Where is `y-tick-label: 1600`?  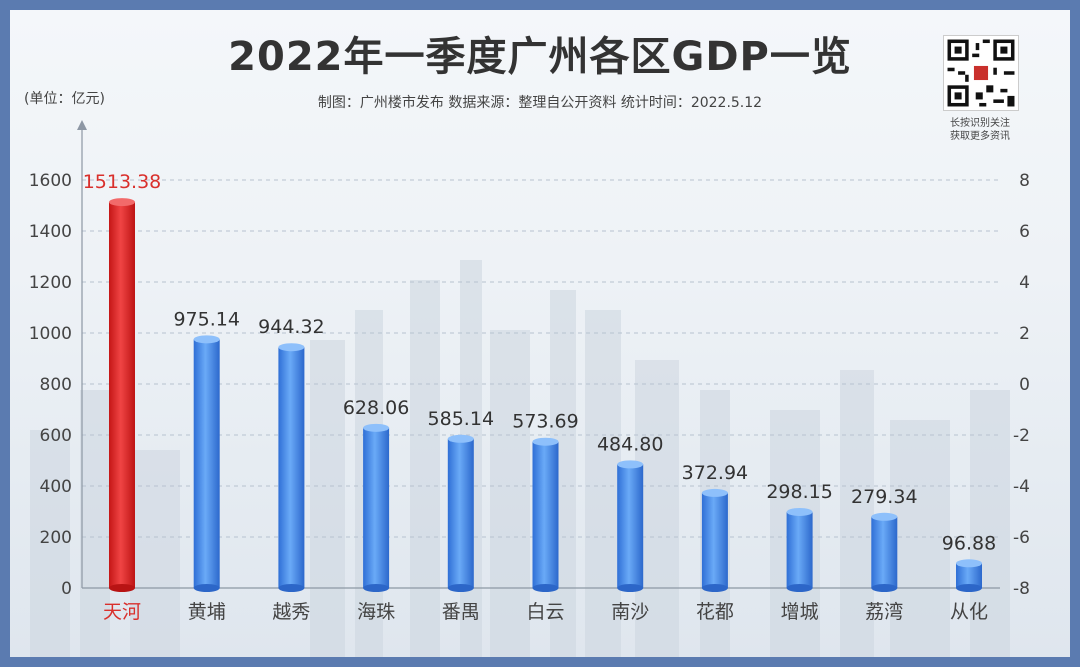 y-tick-label: 1600 is located at coordinates (50, 181).